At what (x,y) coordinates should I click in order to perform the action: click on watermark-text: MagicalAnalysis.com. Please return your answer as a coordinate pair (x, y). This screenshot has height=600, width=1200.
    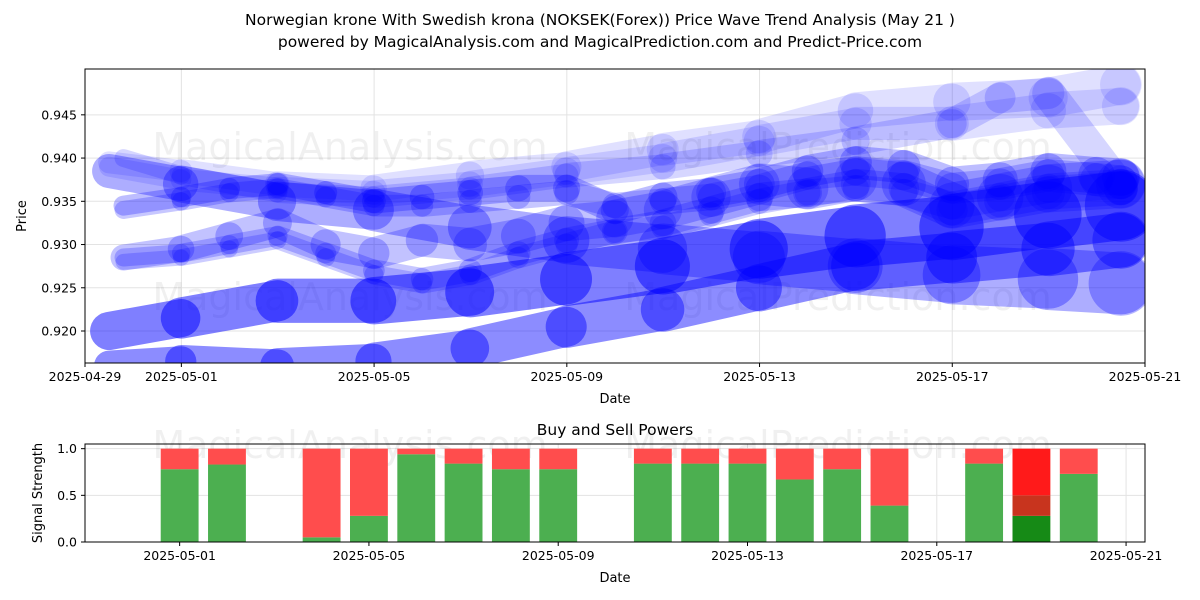
    Looking at the image, I should click on (349, 147).